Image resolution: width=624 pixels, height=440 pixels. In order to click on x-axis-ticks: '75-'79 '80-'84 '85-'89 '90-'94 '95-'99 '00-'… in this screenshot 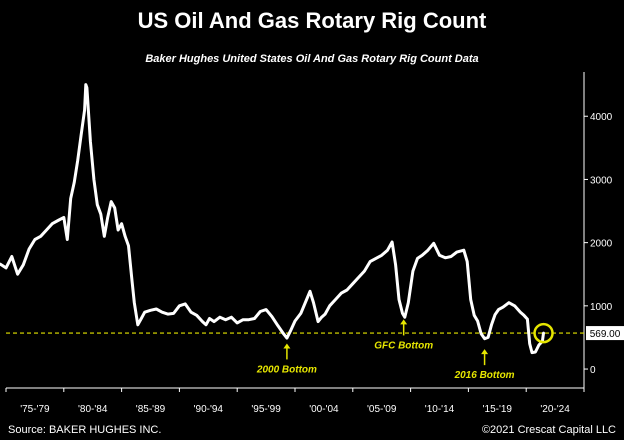, I will do `click(295, 401)`.